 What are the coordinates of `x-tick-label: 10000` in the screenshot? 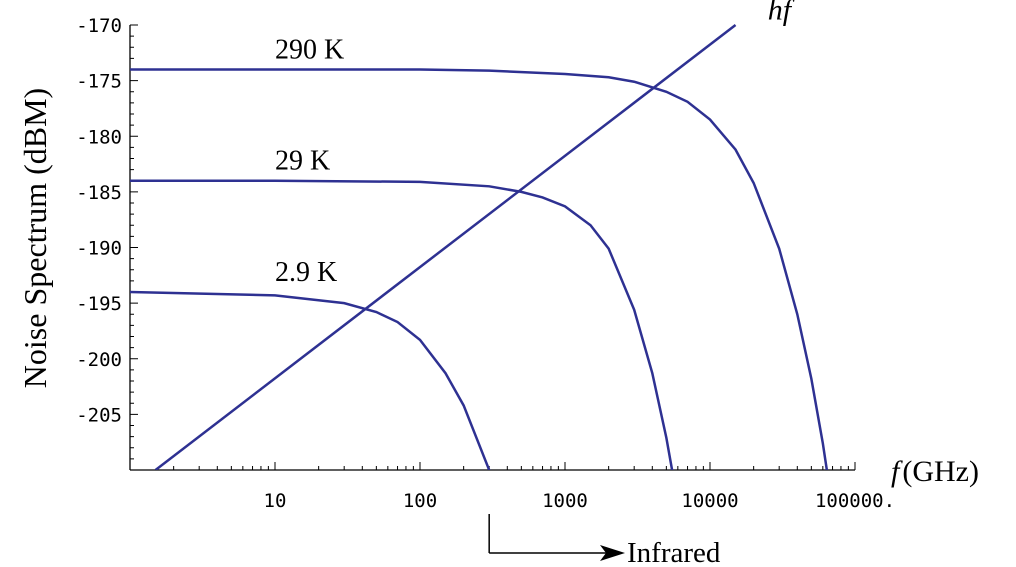 It's located at (709, 501).